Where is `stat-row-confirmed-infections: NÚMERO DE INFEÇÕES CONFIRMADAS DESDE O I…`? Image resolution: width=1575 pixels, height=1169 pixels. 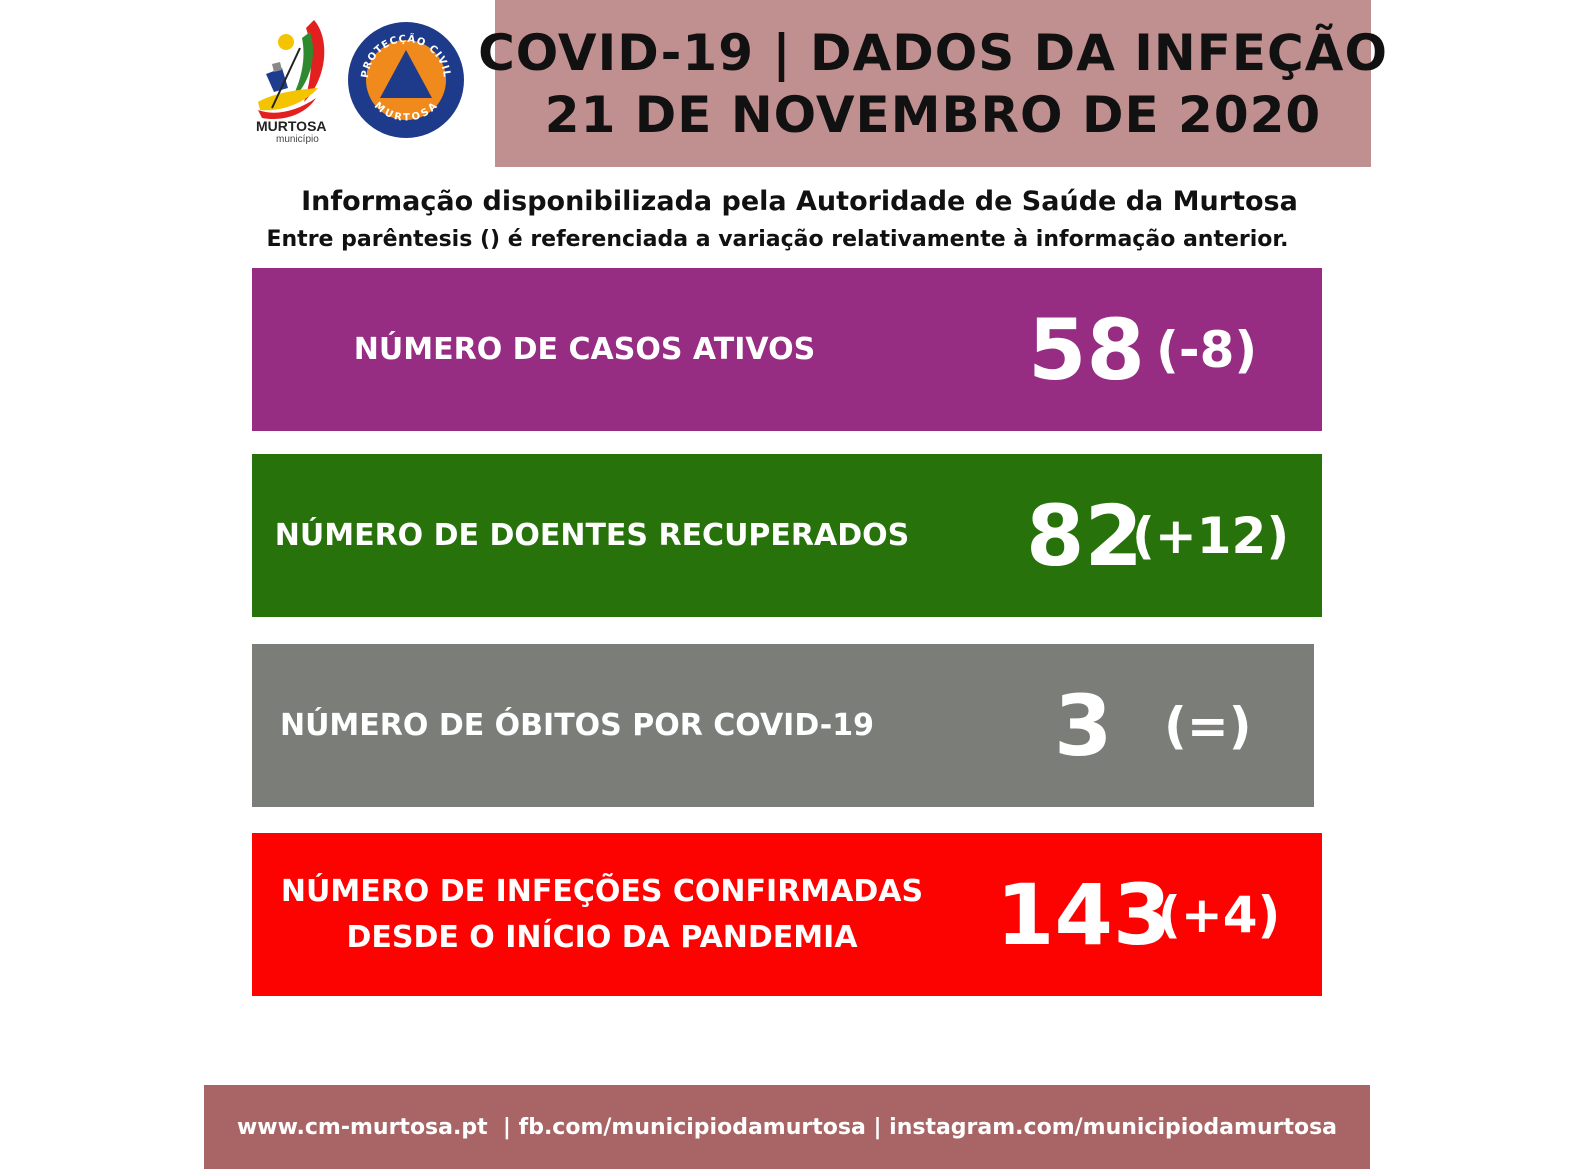
stat-row-confirmed-infections: NÚMERO DE INFEÇÕES CONFIRMADAS DESDE O I… is located at coordinates (787, 914).